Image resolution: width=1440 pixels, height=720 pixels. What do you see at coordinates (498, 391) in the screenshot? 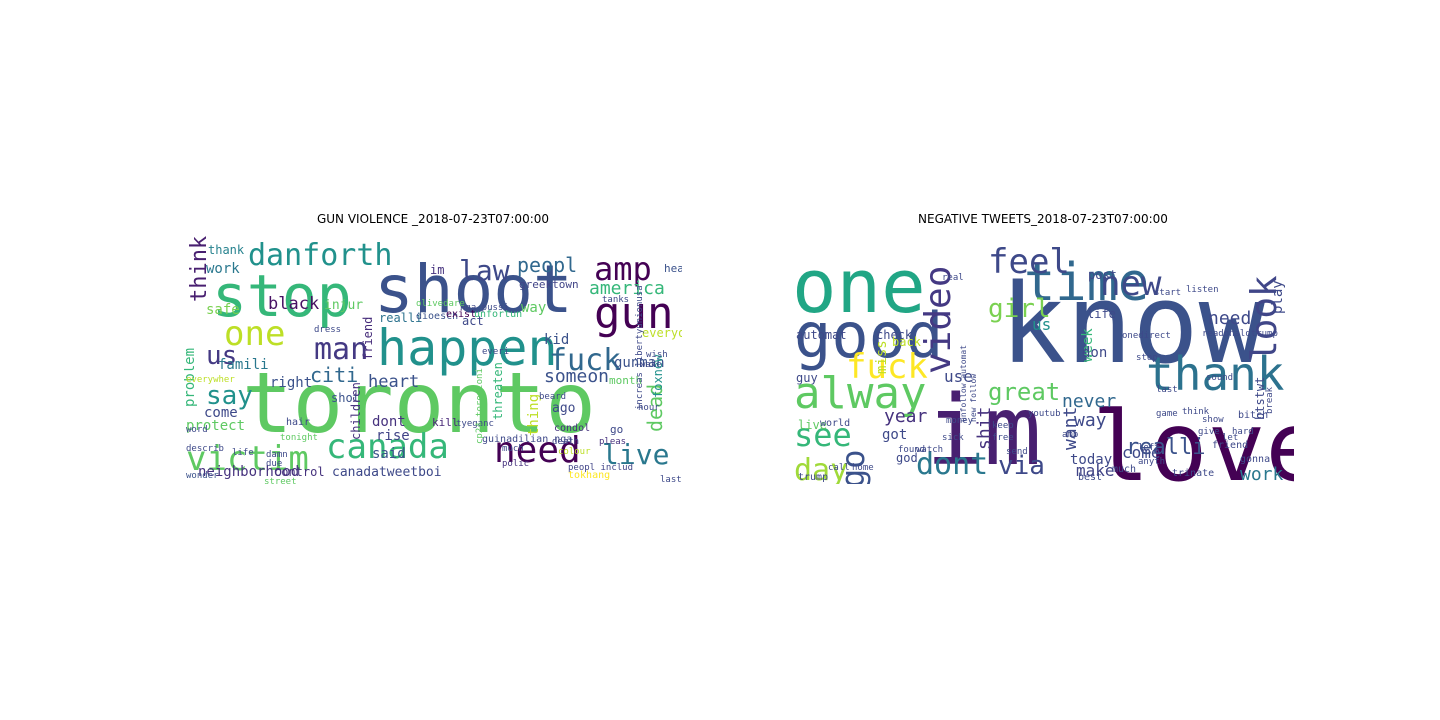
I see `left-cloud-word-threaten: threaten` at bounding box center [498, 391].